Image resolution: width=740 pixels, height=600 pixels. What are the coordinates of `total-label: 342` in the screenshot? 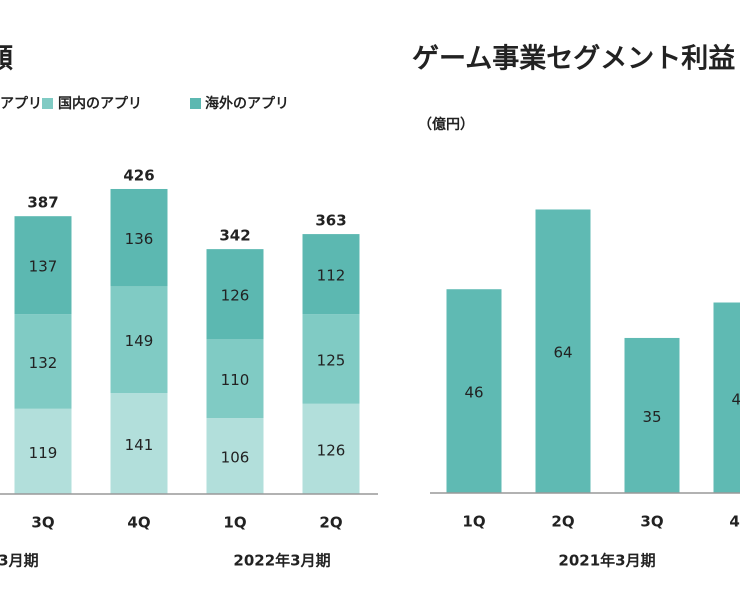 It's located at (234, 236).